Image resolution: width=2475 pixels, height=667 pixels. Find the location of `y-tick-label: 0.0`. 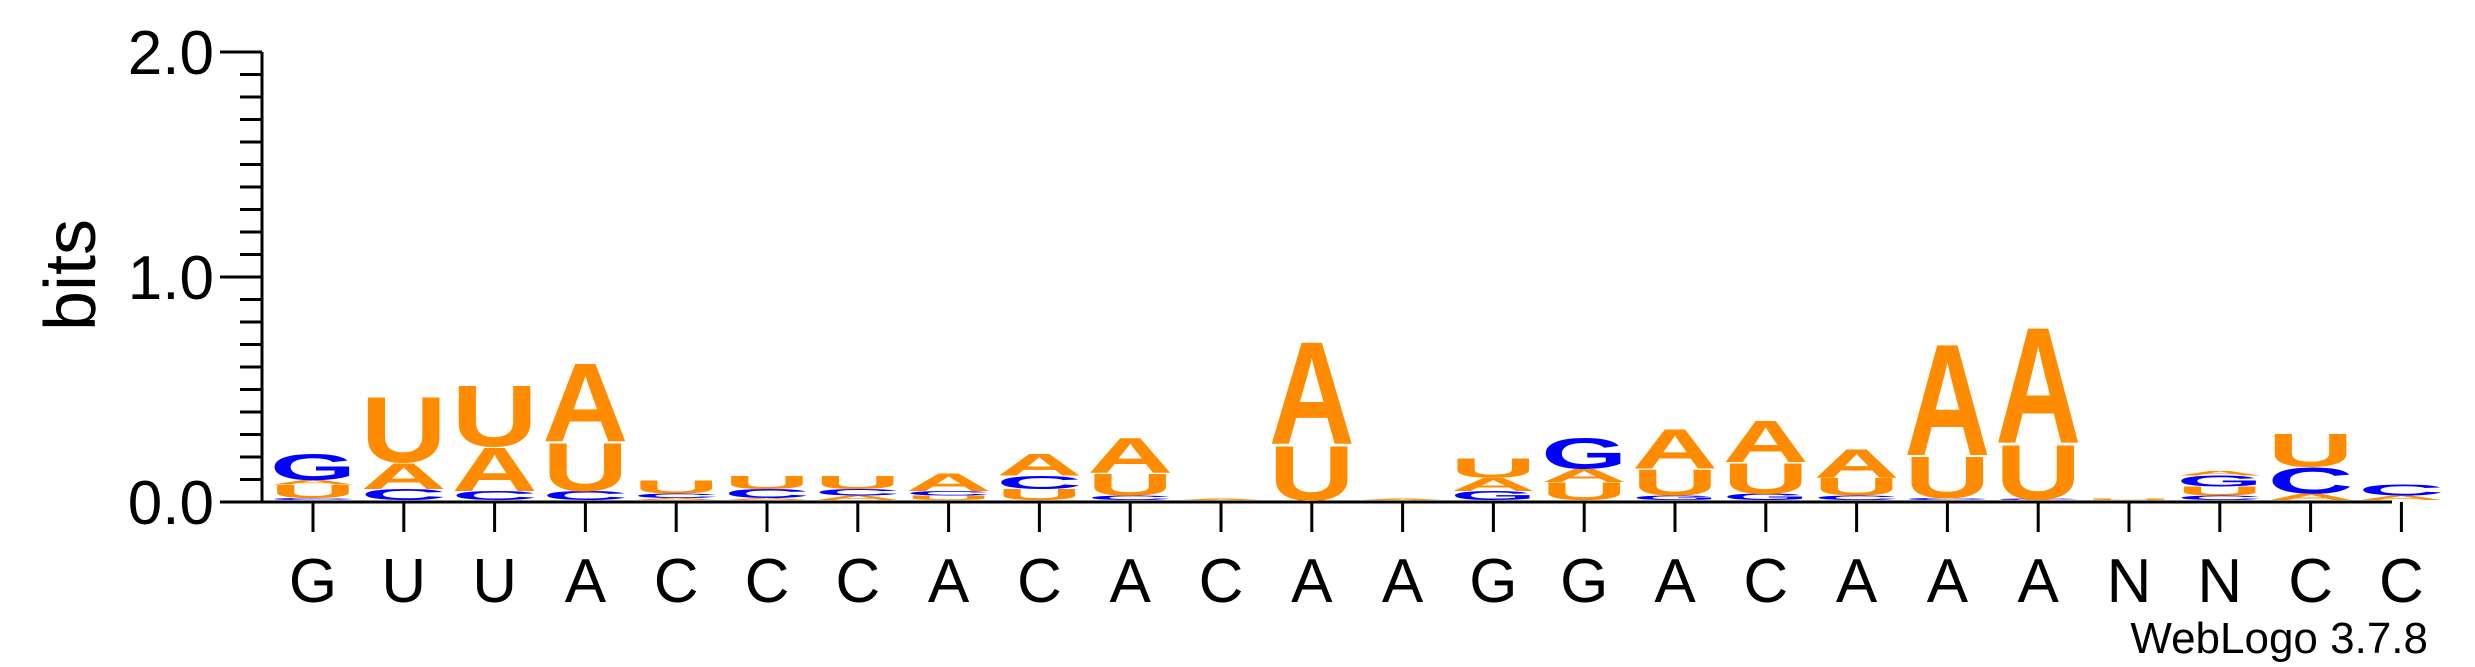

y-tick-label: 0.0 is located at coordinates (171, 503).